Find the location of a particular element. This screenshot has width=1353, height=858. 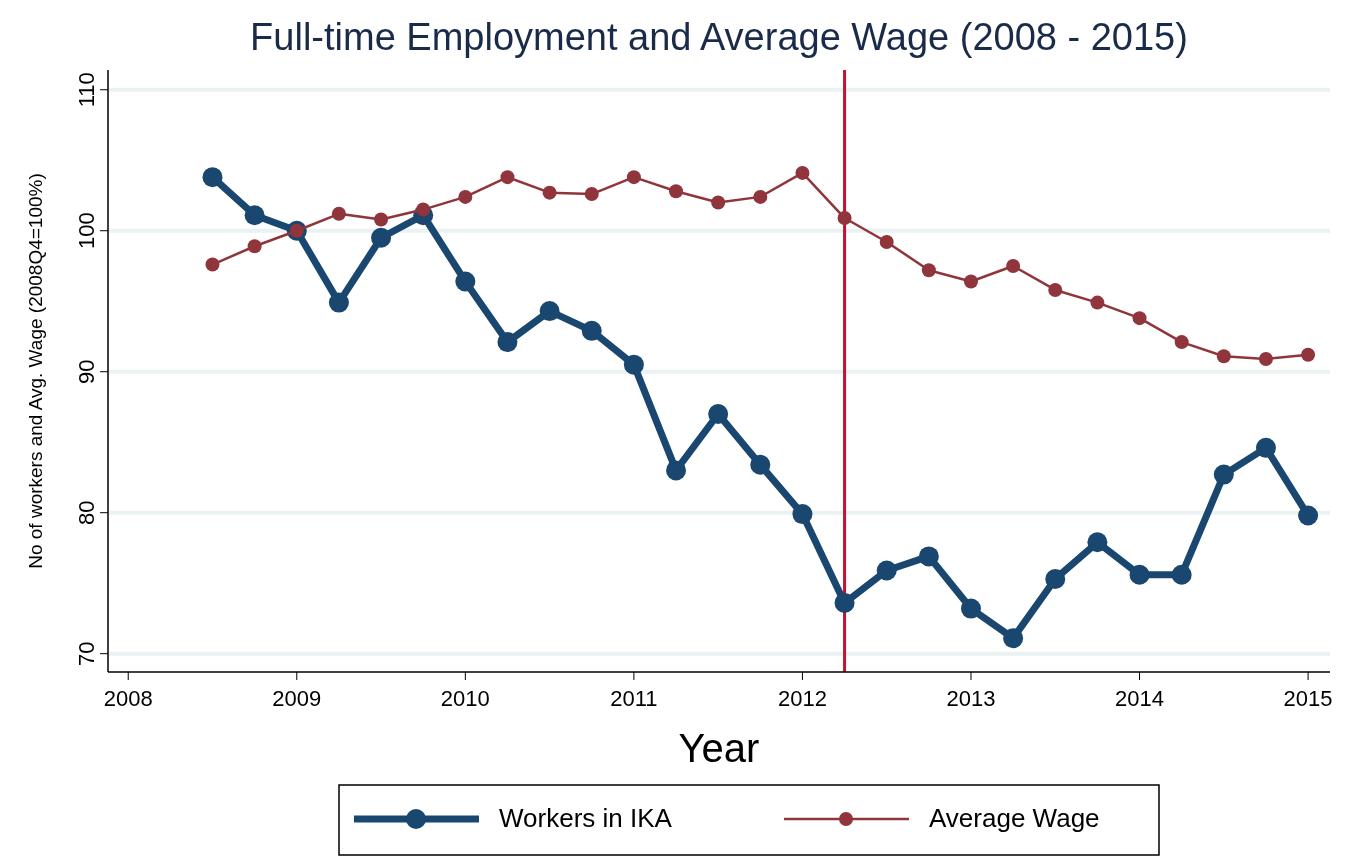

y-axis-title: No of workers and Avg. Wage (2008Q4=100%) is located at coordinates (35, 371).